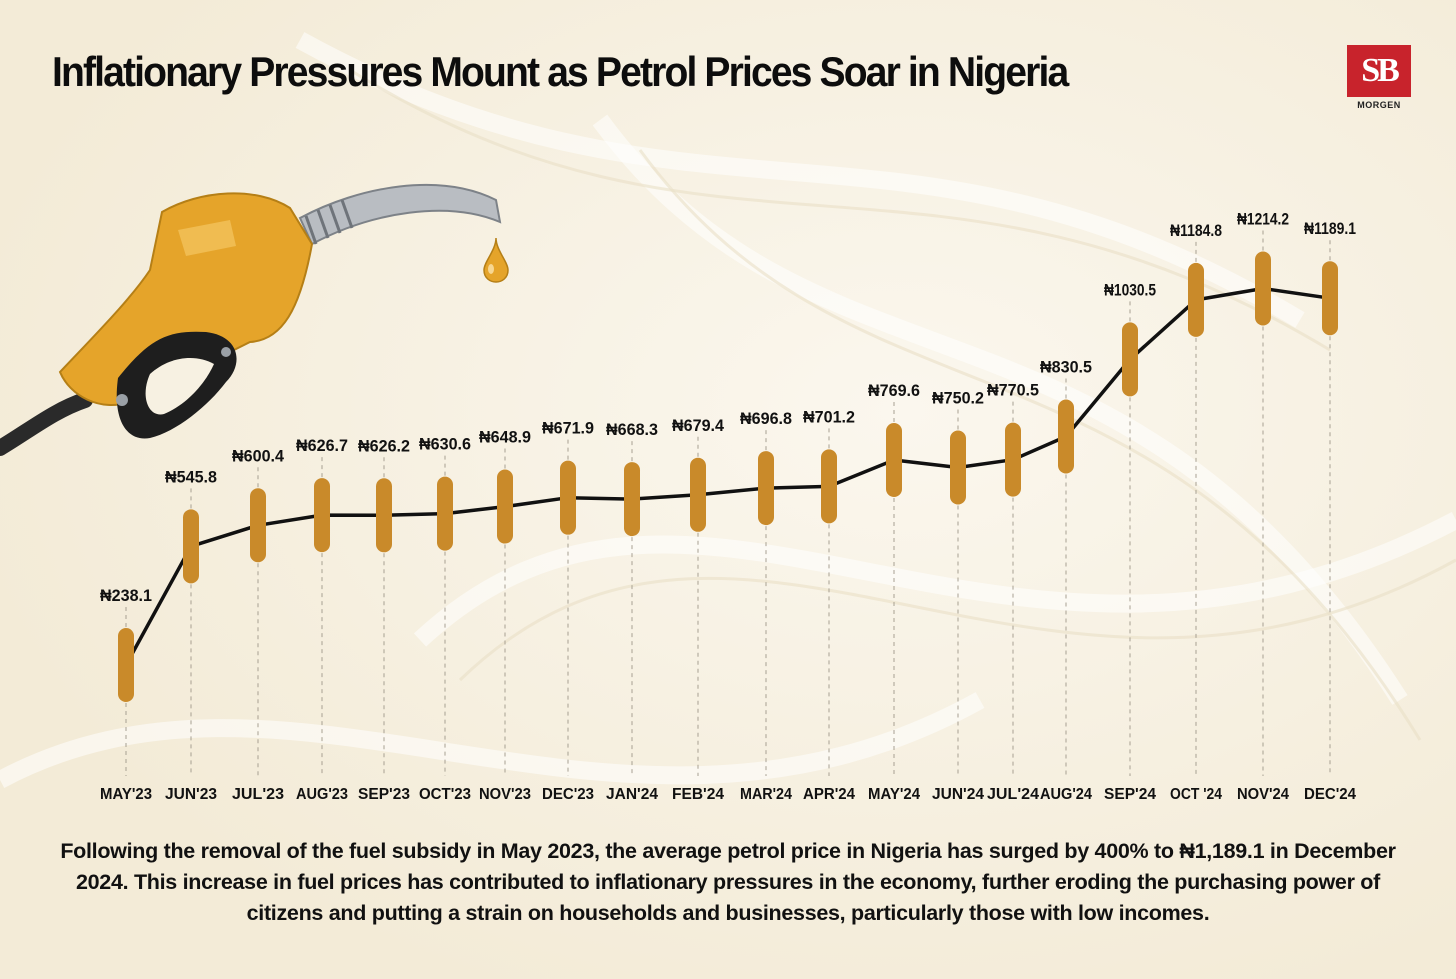 The image size is (1456, 979). Describe the element at coordinates (445, 794) in the screenshot. I see `x-tick-label: OCT'23` at that location.